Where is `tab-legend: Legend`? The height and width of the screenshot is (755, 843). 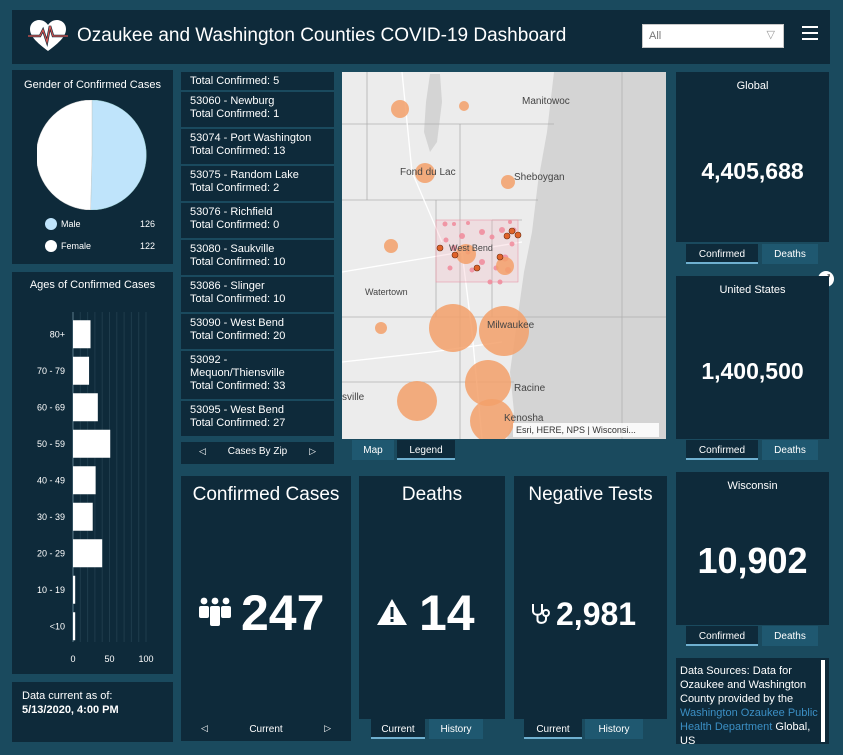
tab-legend: Legend is located at coordinates (426, 450).